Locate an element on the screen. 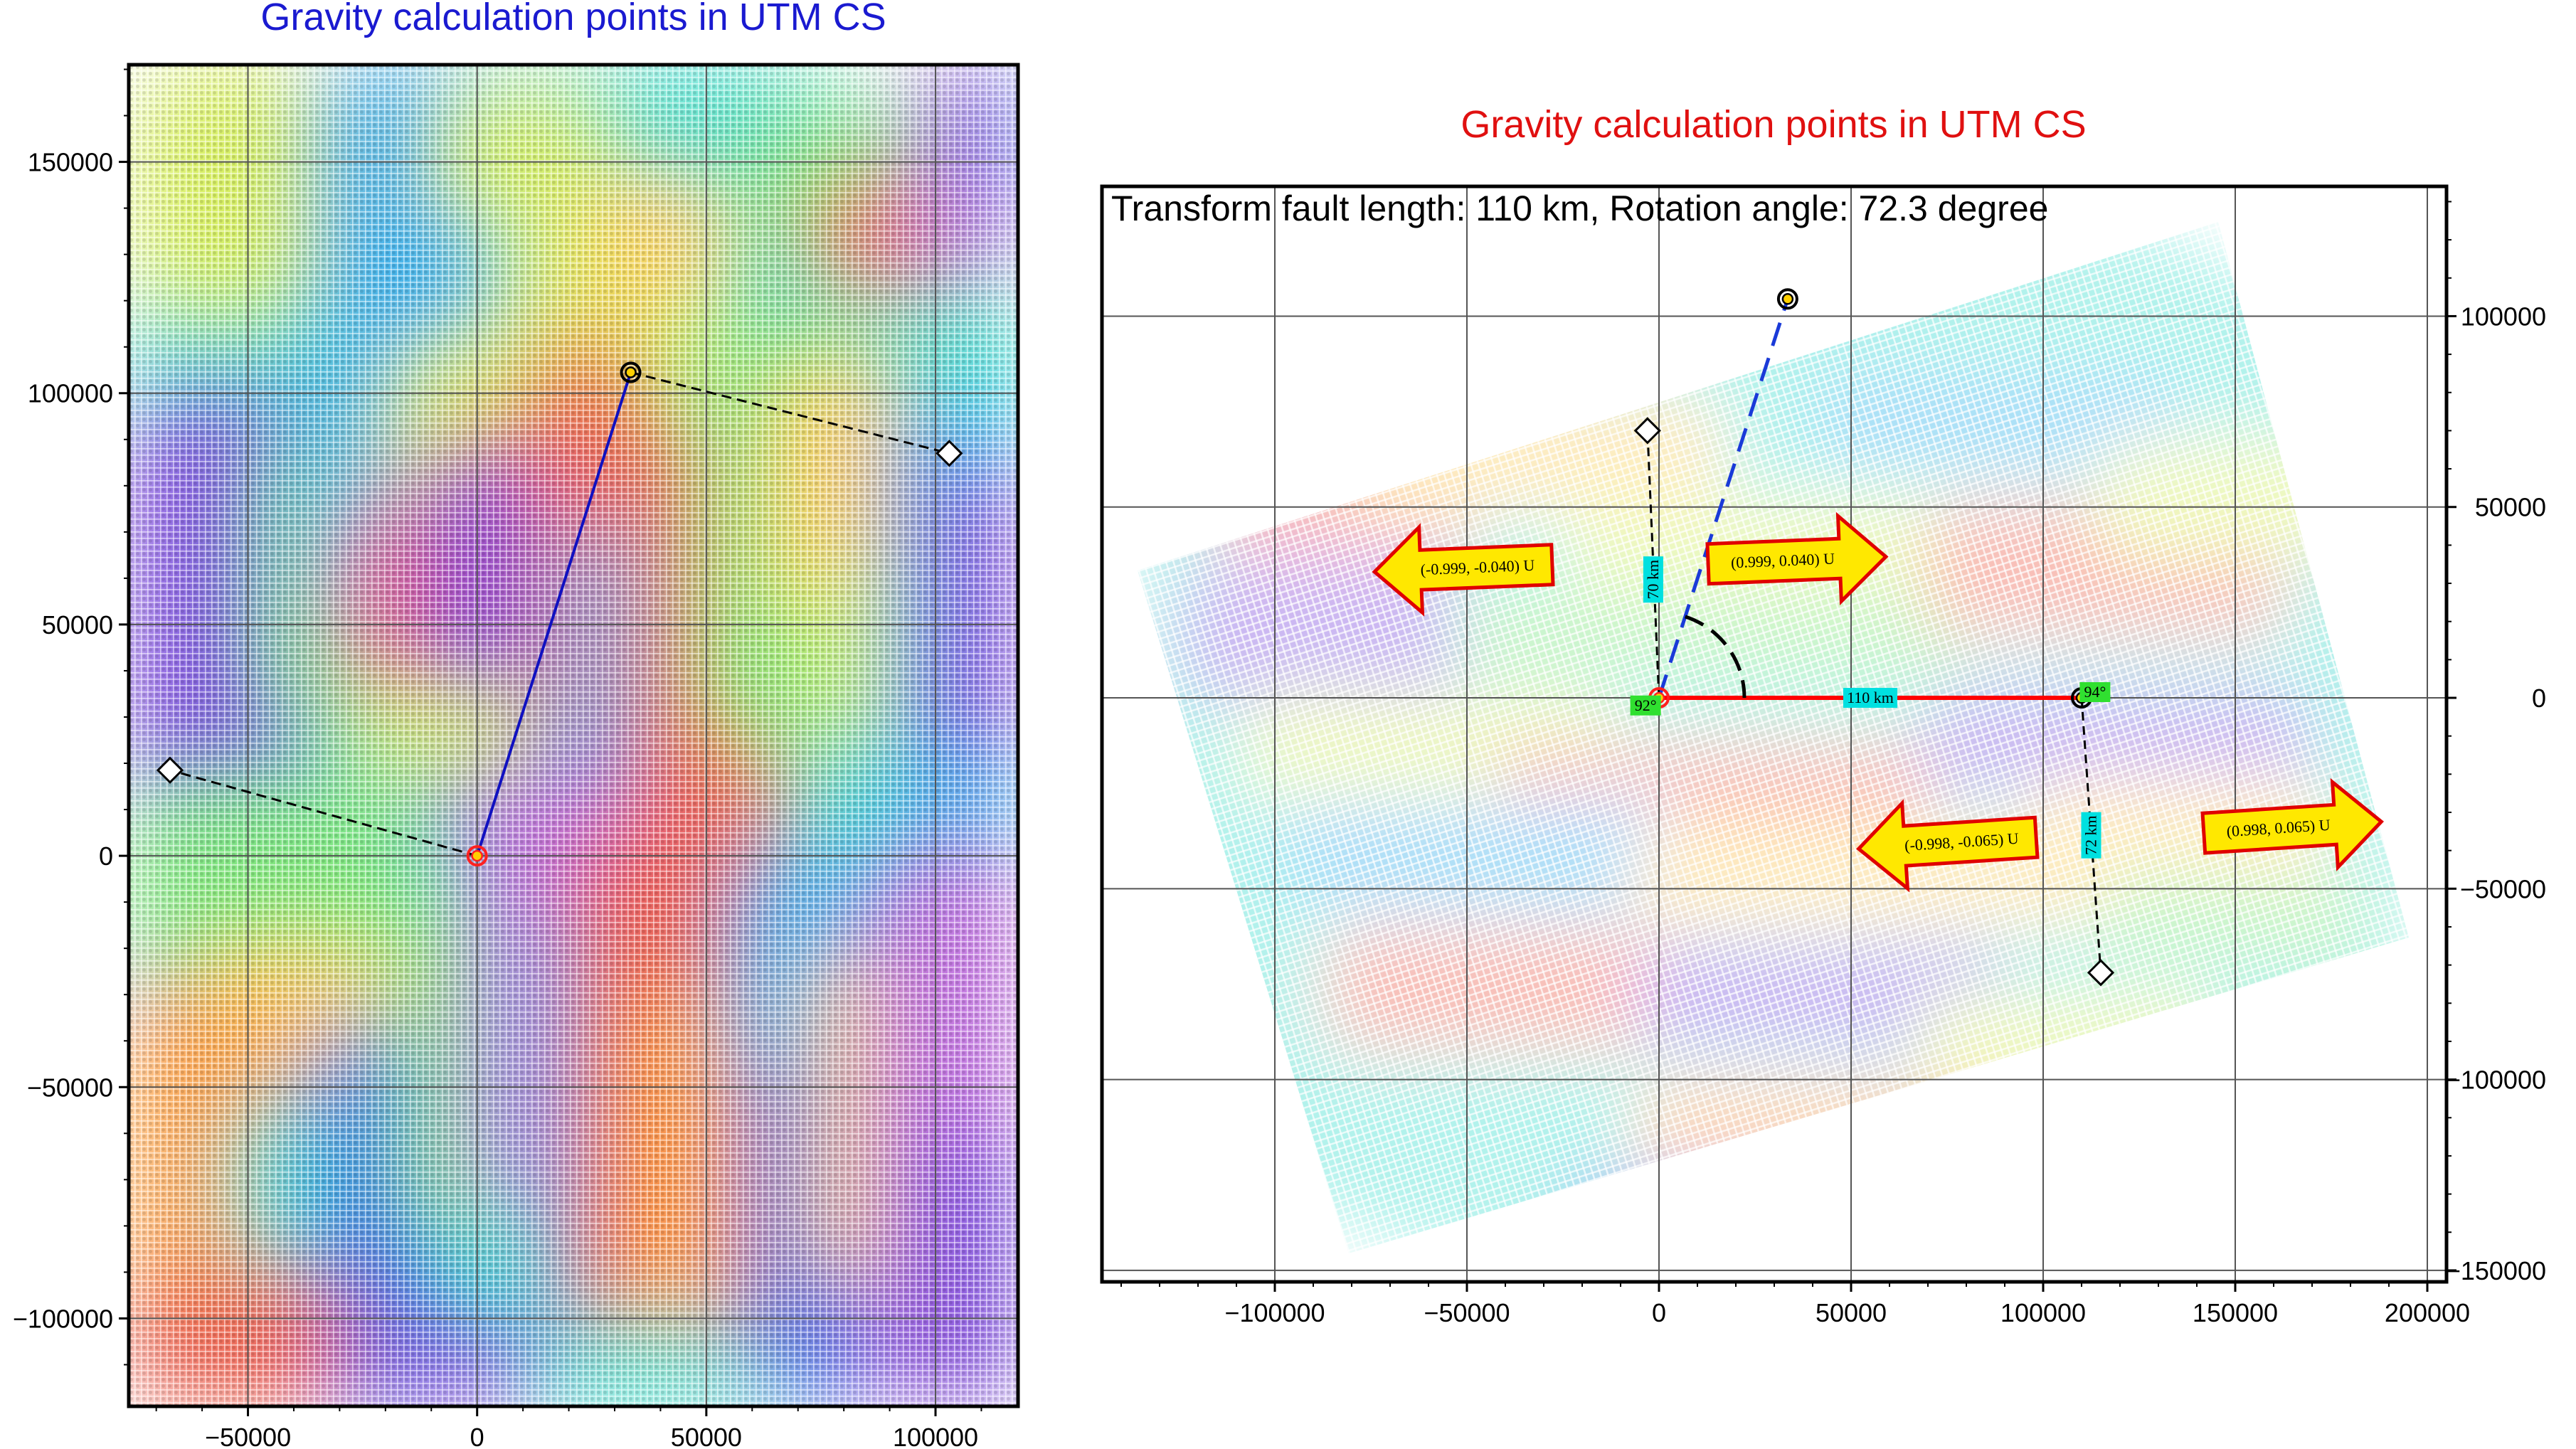 The width and height of the screenshot is (2576, 1449). vector-arrow: (0.999, 0.040) U is located at coordinates (1797, 558).